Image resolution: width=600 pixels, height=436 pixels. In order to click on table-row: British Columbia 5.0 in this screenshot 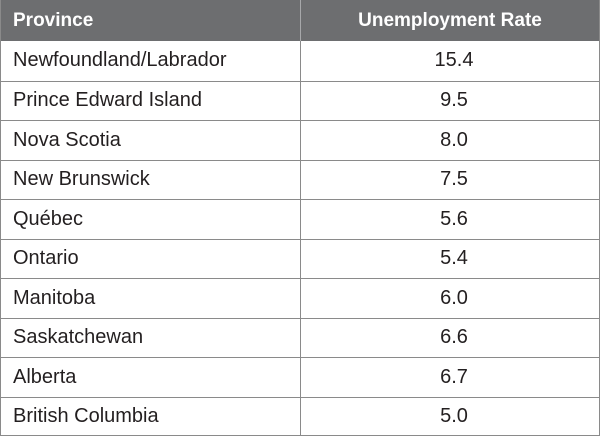, I will do `click(300, 416)`.